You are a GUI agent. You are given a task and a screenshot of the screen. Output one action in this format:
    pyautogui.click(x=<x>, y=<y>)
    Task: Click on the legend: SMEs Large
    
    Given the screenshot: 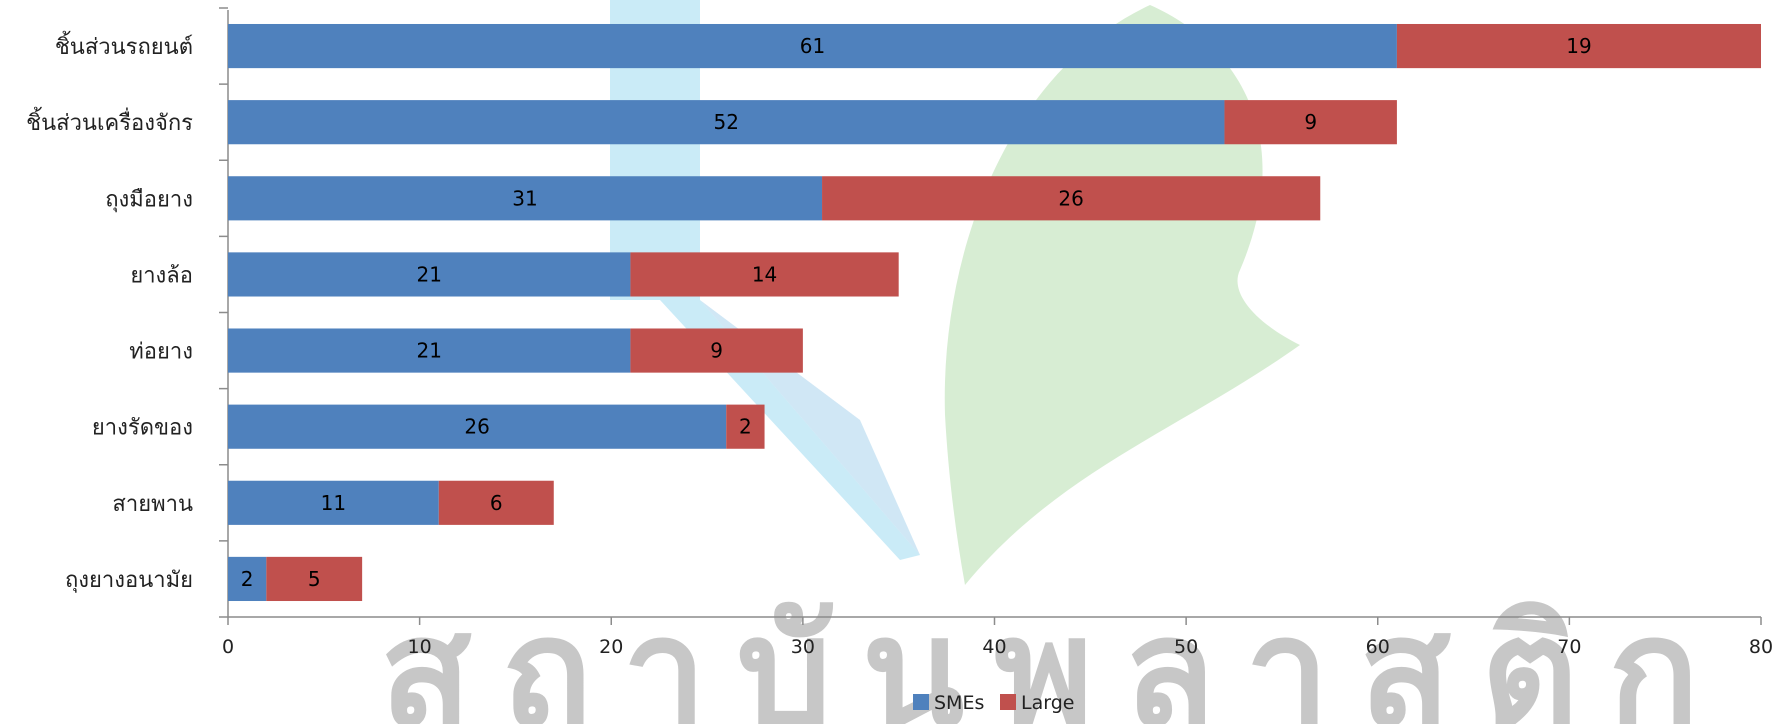 What is the action you would take?
    pyautogui.click(x=993, y=703)
    